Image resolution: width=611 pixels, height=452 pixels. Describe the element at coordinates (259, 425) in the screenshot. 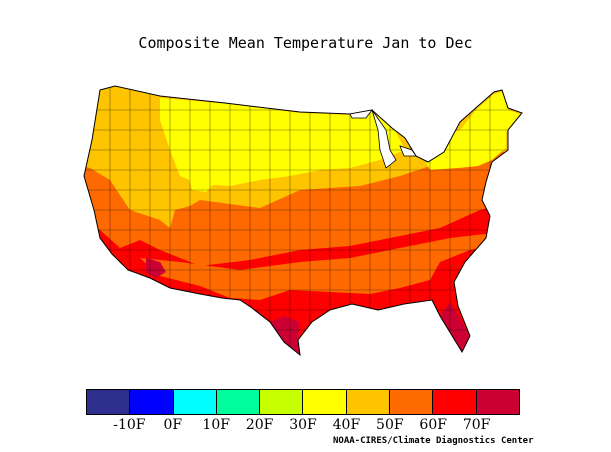

I see `legend-label: 20F` at that location.